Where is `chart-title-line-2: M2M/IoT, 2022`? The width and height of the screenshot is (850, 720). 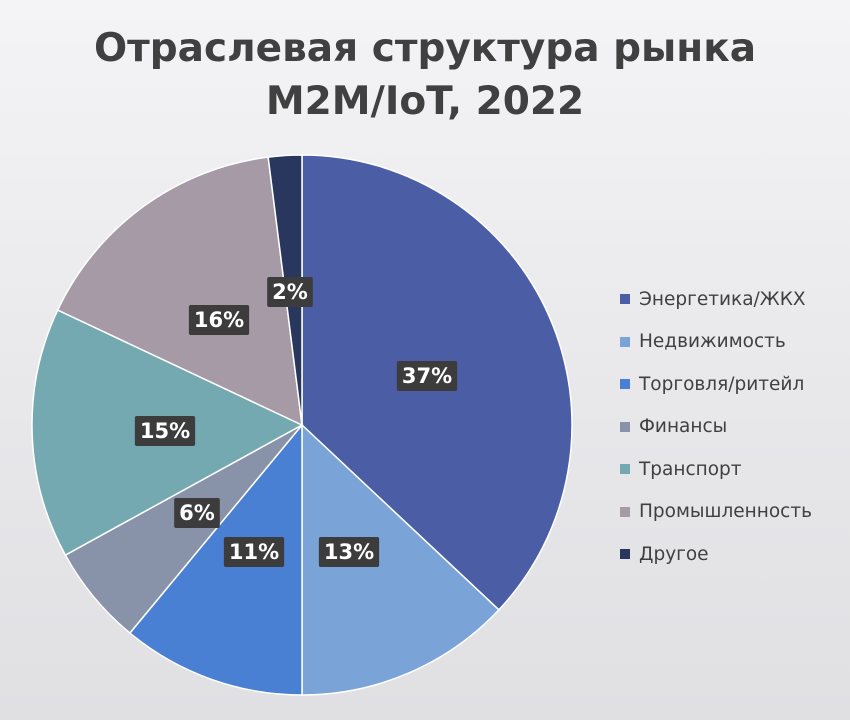 chart-title-line-2: M2M/IoT, 2022 is located at coordinates (425, 101).